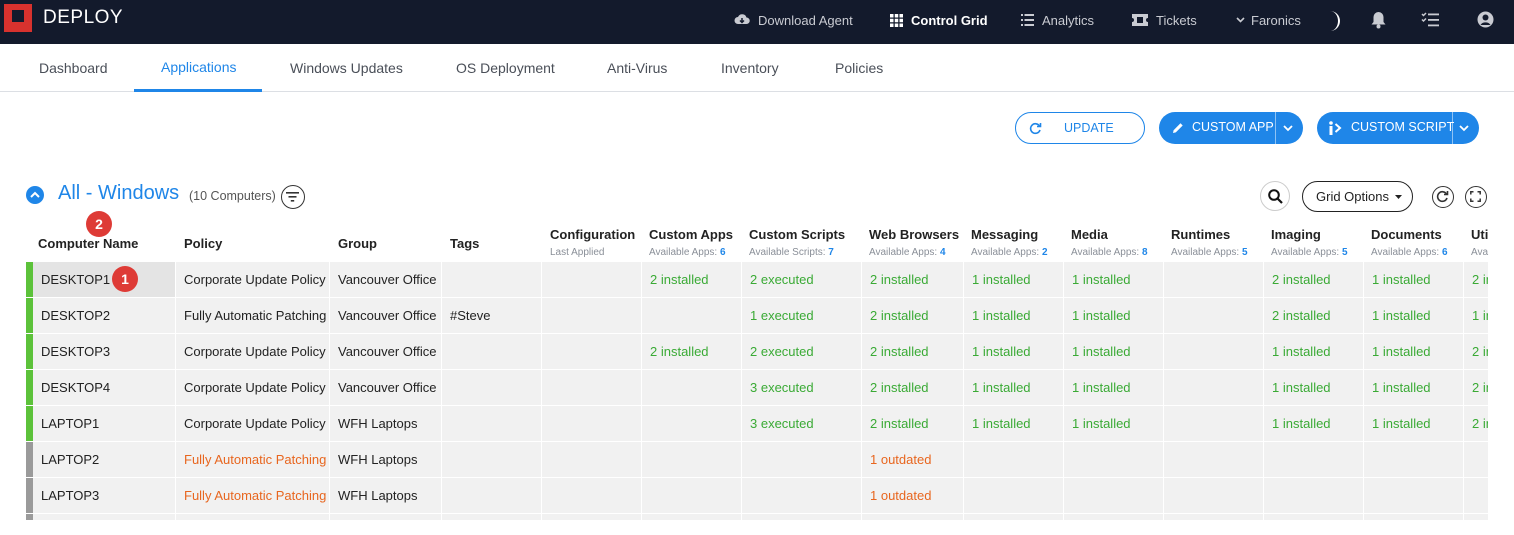 Image resolution: width=1514 pixels, height=535 pixels. I want to click on collapse-group-button, so click(35, 195).